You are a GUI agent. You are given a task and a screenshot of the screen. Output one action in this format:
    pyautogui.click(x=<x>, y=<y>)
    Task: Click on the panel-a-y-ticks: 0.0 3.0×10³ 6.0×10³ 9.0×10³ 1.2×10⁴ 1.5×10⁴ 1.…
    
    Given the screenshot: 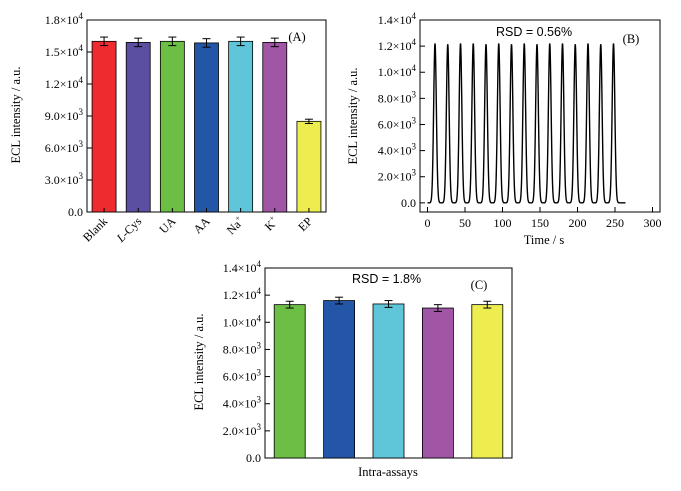 What is the action you would take?
    pyautogui.click(x=68, y=115)
    